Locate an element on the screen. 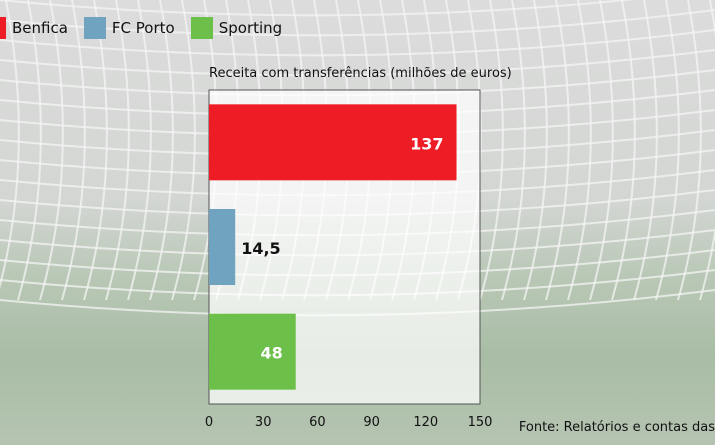 This screenshot has width=715, height=445. legend: Benfica FC Porto Sporting is located at coordinates (149, 28).